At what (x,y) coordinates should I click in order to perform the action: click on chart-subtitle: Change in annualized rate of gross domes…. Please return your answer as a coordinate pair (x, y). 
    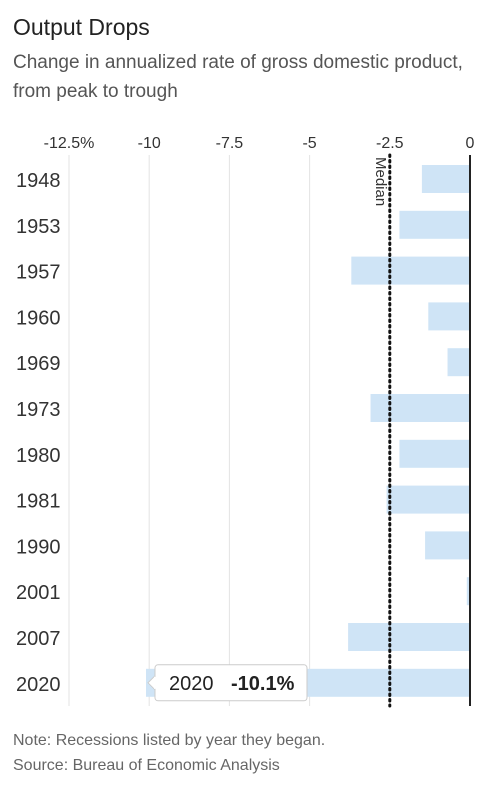
    Looking at the image, I should click on (238, 77).